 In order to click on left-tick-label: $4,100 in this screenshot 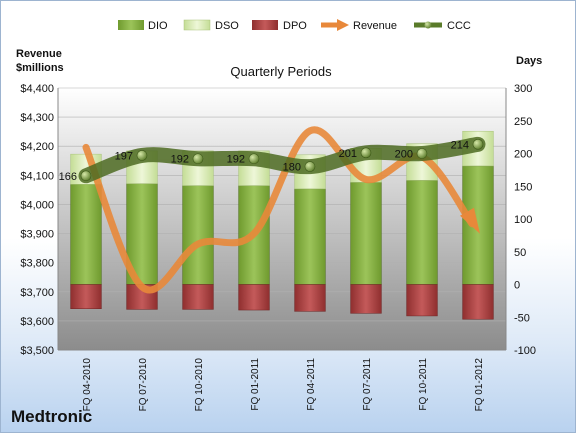, I will do `click(37, 176)`.